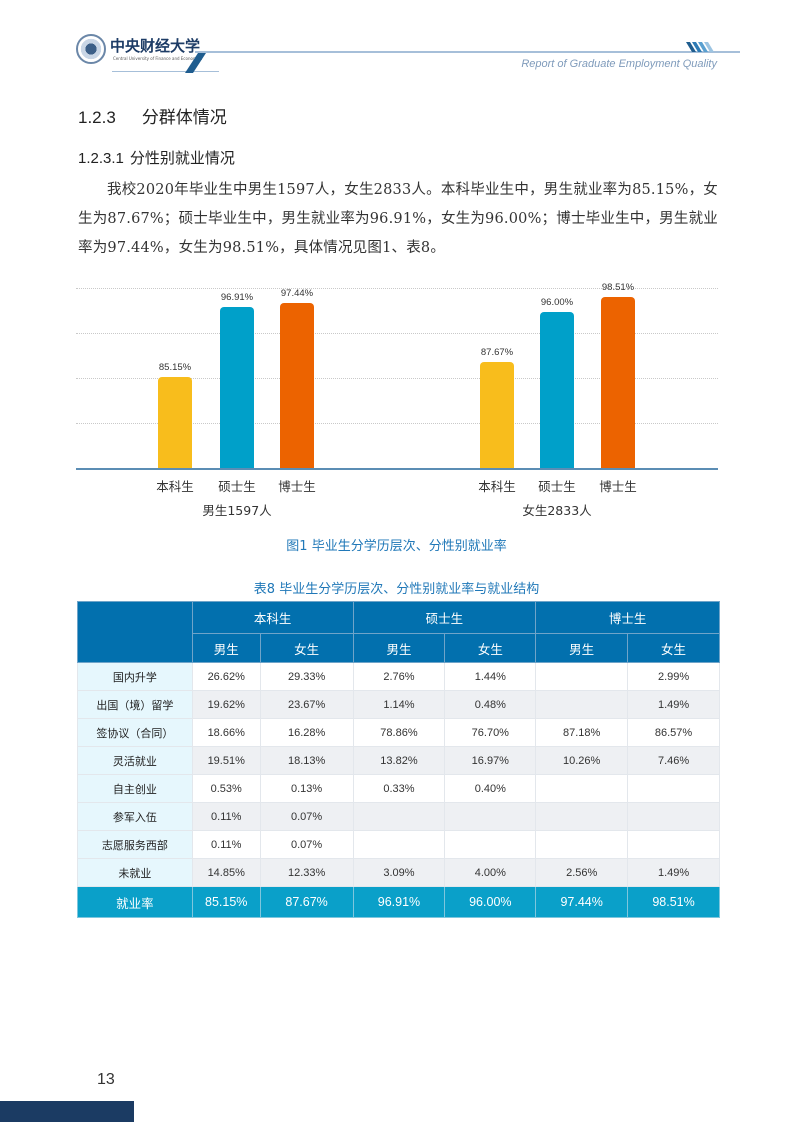 This screenshot has height=1122, width=793. What do you see at coordinates (306, 760) in the screenshot?
I see `table-cell: 18.13%` at bounding box center [306, 760].